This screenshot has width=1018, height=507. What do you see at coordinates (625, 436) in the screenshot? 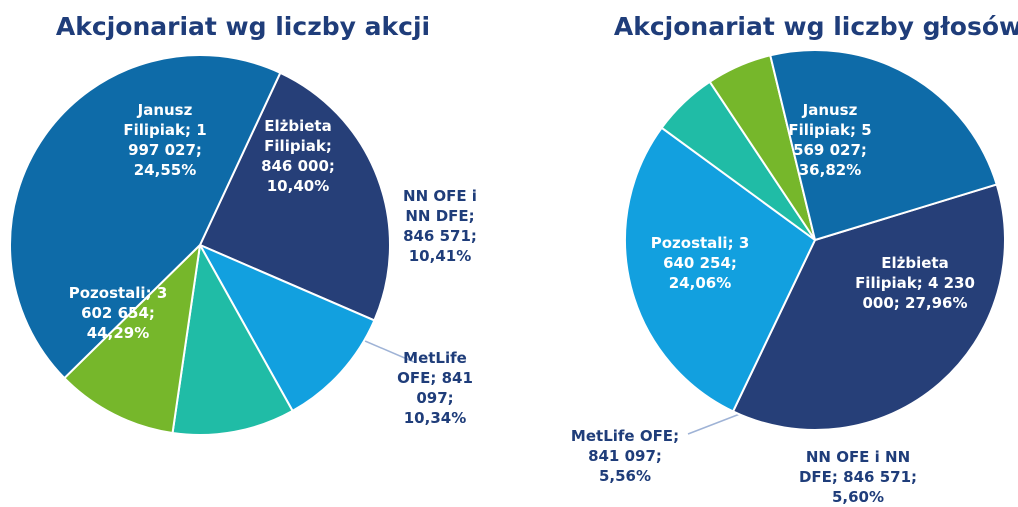
I see `slice-name: MetLife OFE` at bounding box center [625, 436].